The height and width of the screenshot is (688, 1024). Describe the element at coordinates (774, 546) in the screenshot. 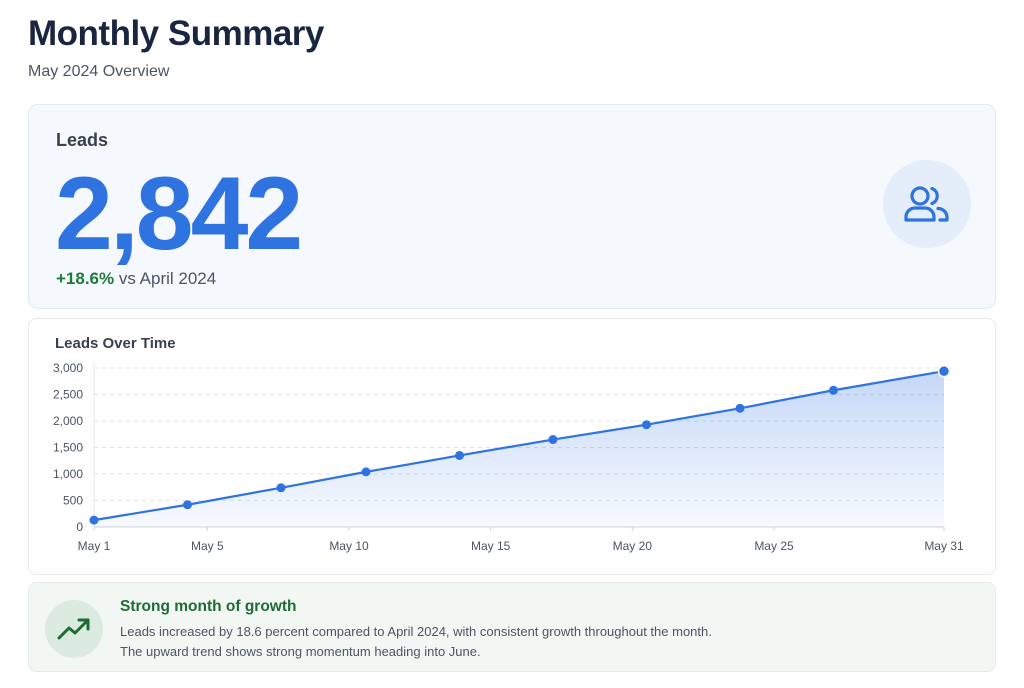

I see `x-tick-label: May 25` at that location.